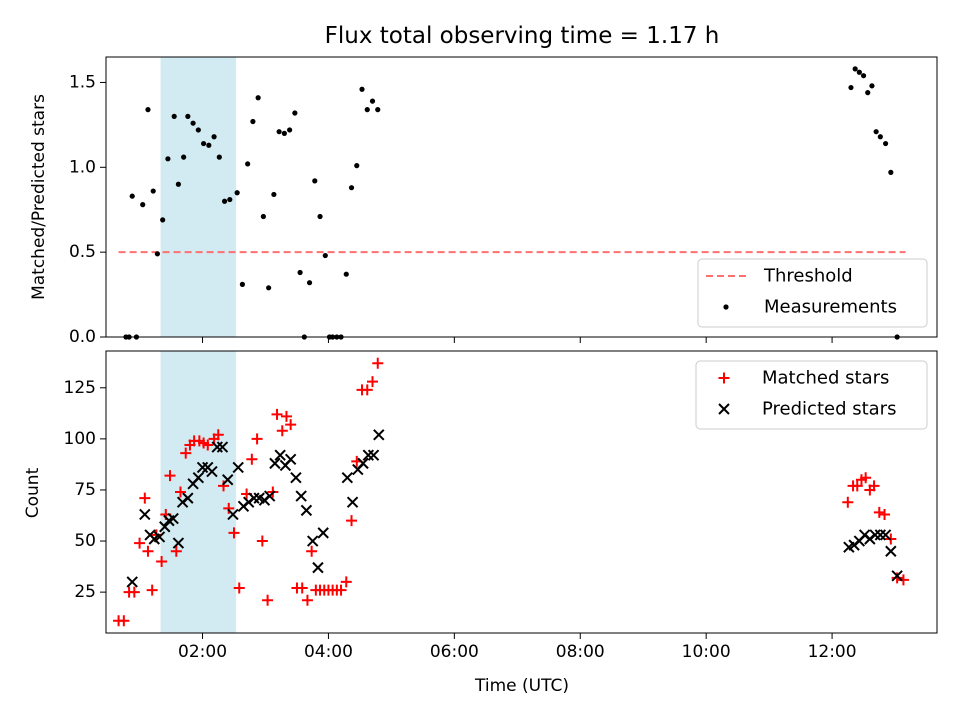 The height and width of the screenshot is (720, 960). I want to click on shaded-region, so click(198, 197).